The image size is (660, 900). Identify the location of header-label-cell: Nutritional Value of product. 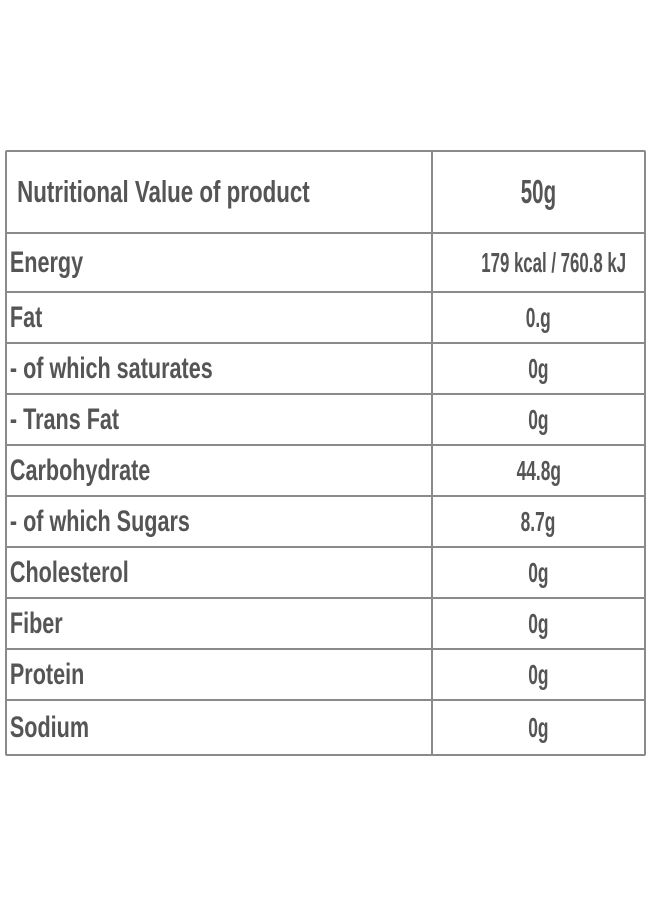
(220, 193).